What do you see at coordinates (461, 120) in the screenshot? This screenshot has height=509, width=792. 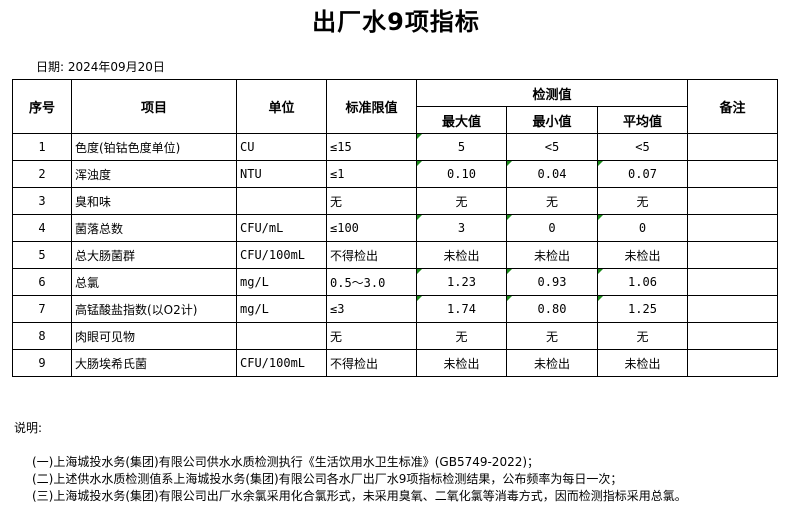 I see `header-max: 最大值` at bounding box center [461, 120].